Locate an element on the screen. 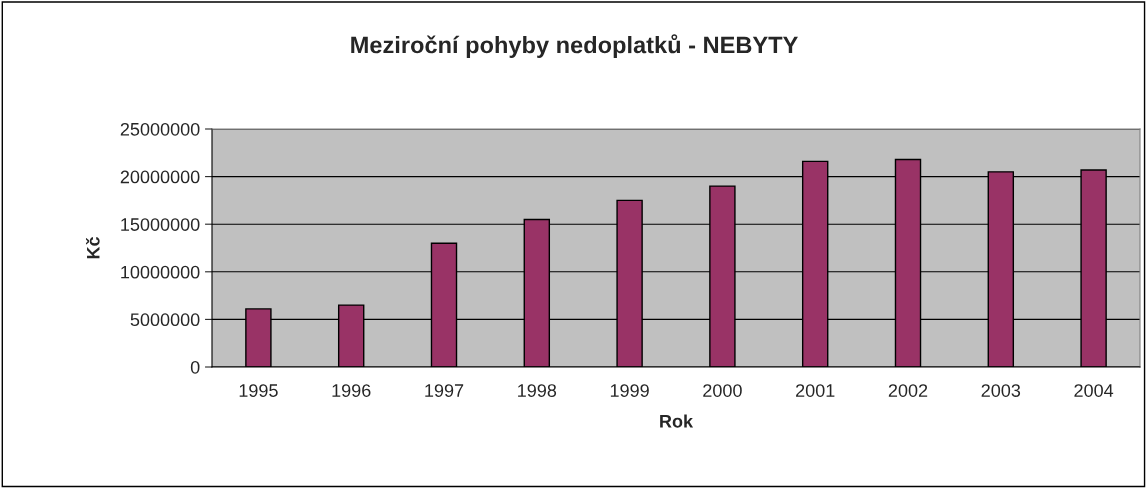 This screenshot has height=488, width=1148. y-tick-label: 10000000 is located at coordinates (160, 272).